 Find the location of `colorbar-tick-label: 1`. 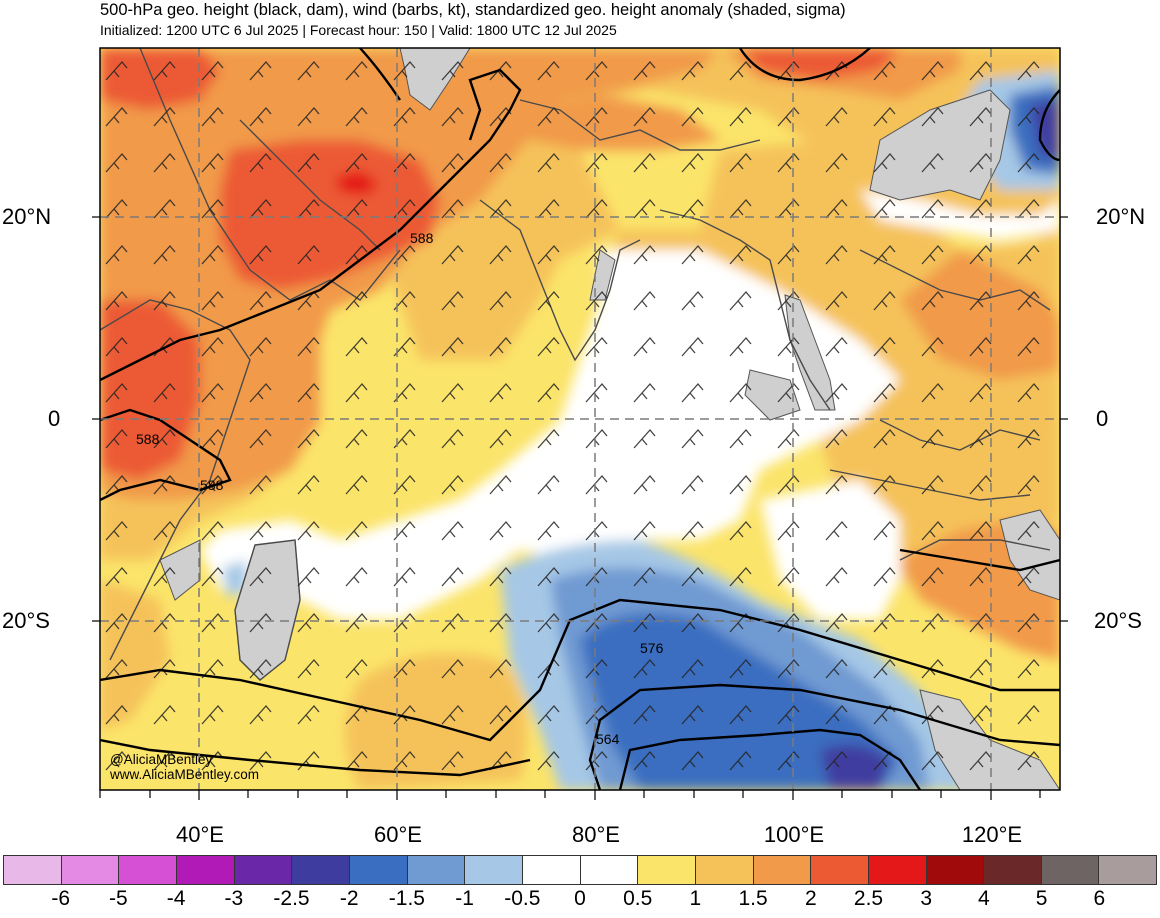

colorbar-tick-label: 1 is located at coordinates (695, 898).